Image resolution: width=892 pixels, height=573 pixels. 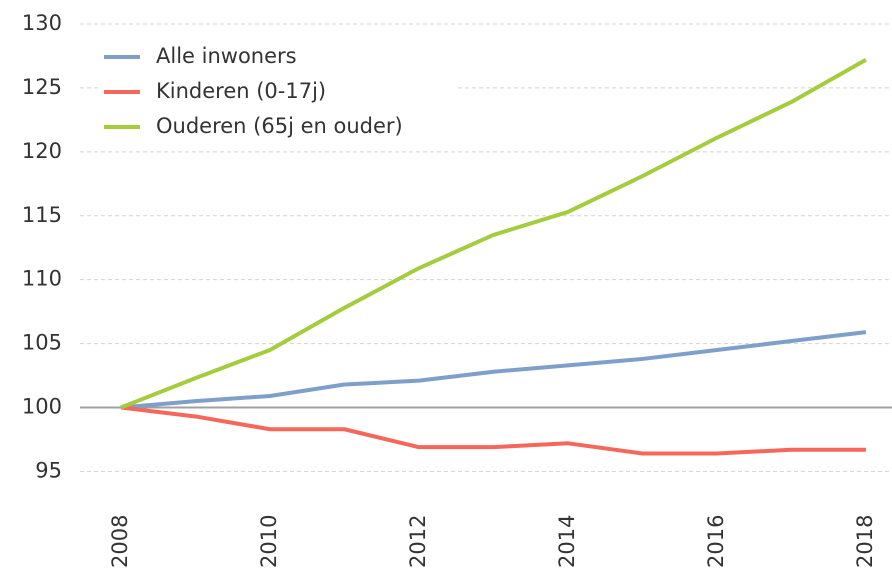 I want to click on y-tick-label: 130, so click(x=42, y=23).